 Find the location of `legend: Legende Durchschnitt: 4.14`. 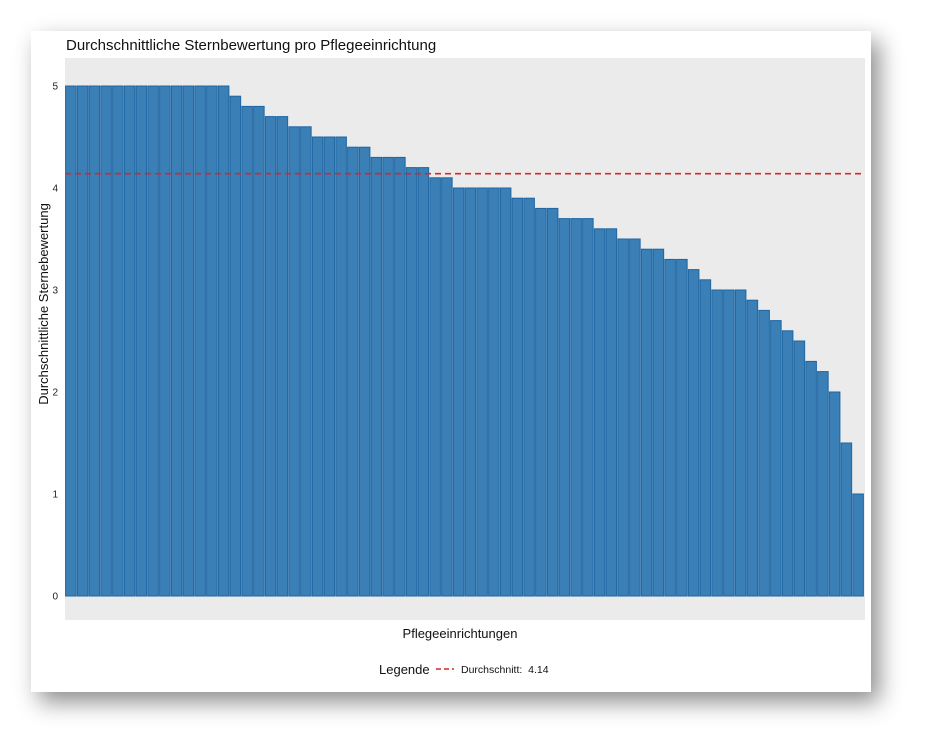

legend: Legende Durchschnitt: 4.14 is located at coordinates (464, 669).